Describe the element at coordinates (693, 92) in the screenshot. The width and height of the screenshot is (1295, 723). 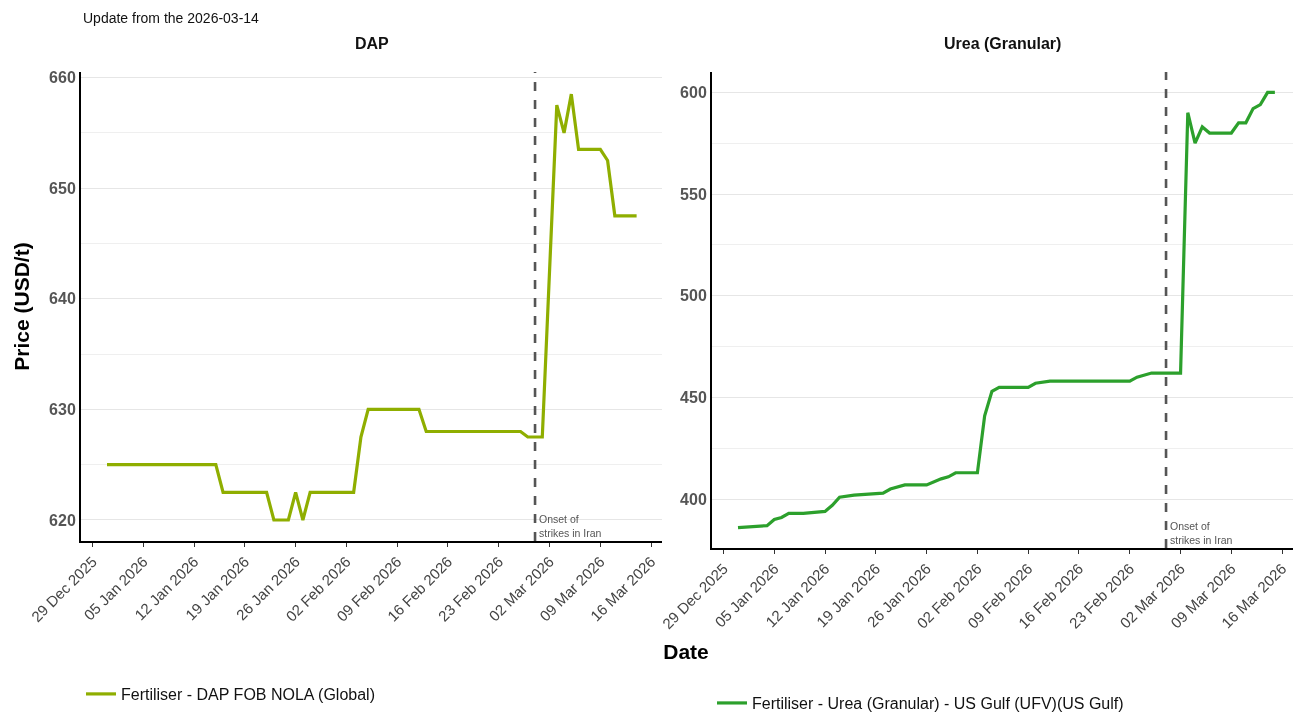
I see `y-tick-label: 600` at that location.